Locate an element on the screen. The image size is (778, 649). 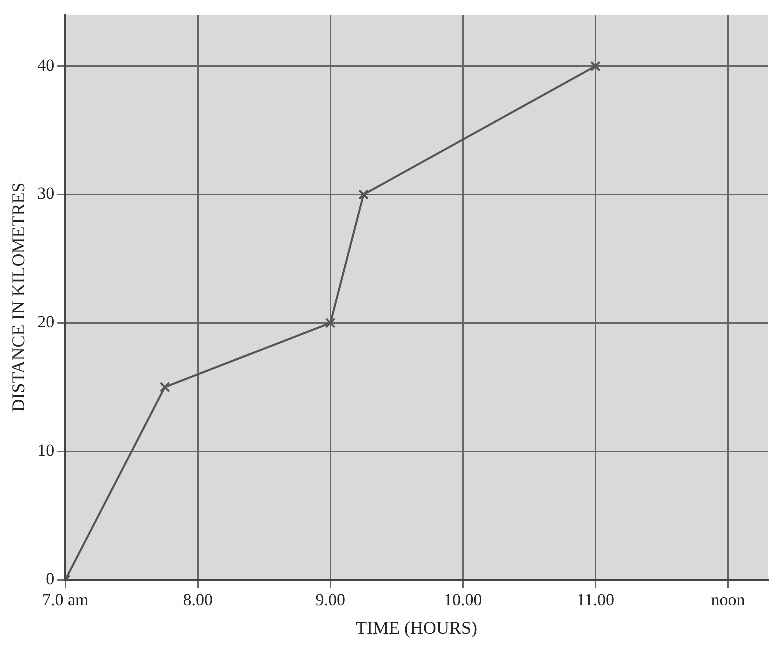
y-tick-label: 30 is located at coordinates (46, 194).